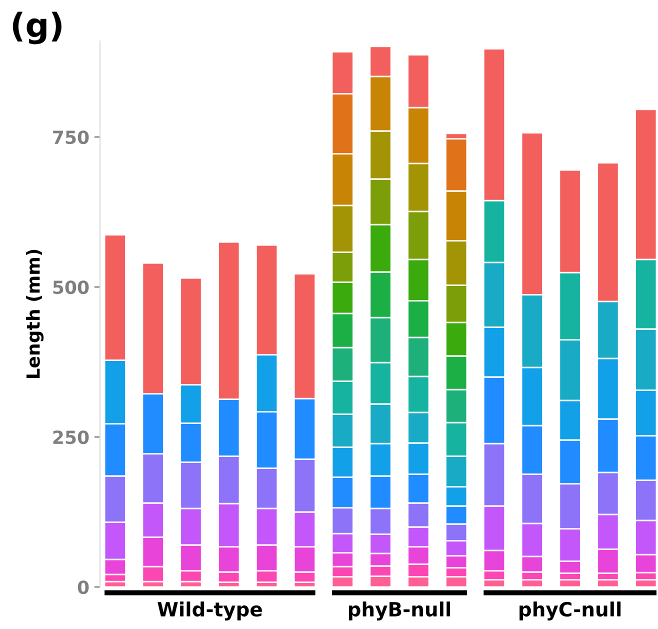  I want to click on text: phyB-null, so click(399, 611).